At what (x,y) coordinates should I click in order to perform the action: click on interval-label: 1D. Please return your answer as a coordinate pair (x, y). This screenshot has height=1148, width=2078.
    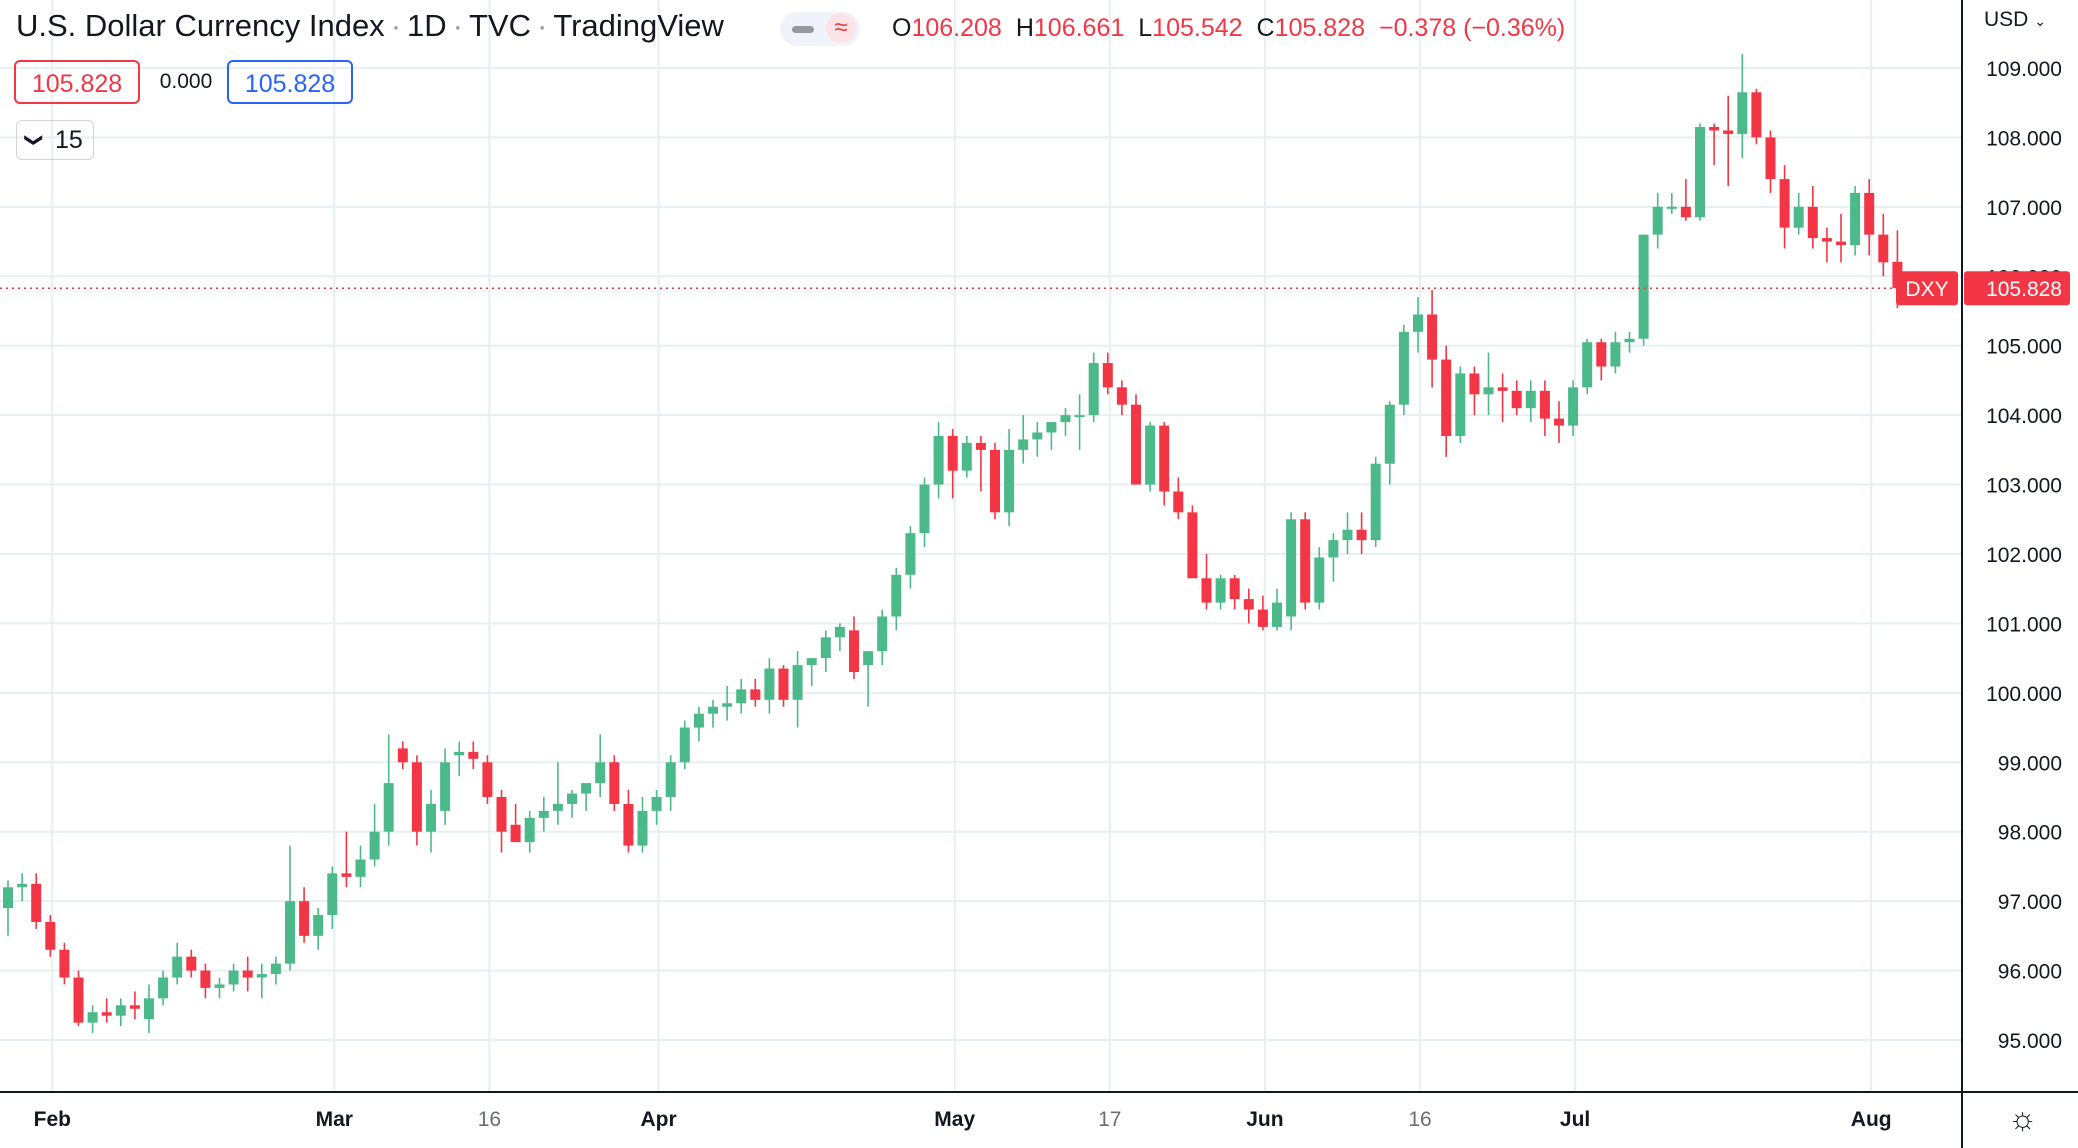
    Looking at the image, I should click on (427, 25).